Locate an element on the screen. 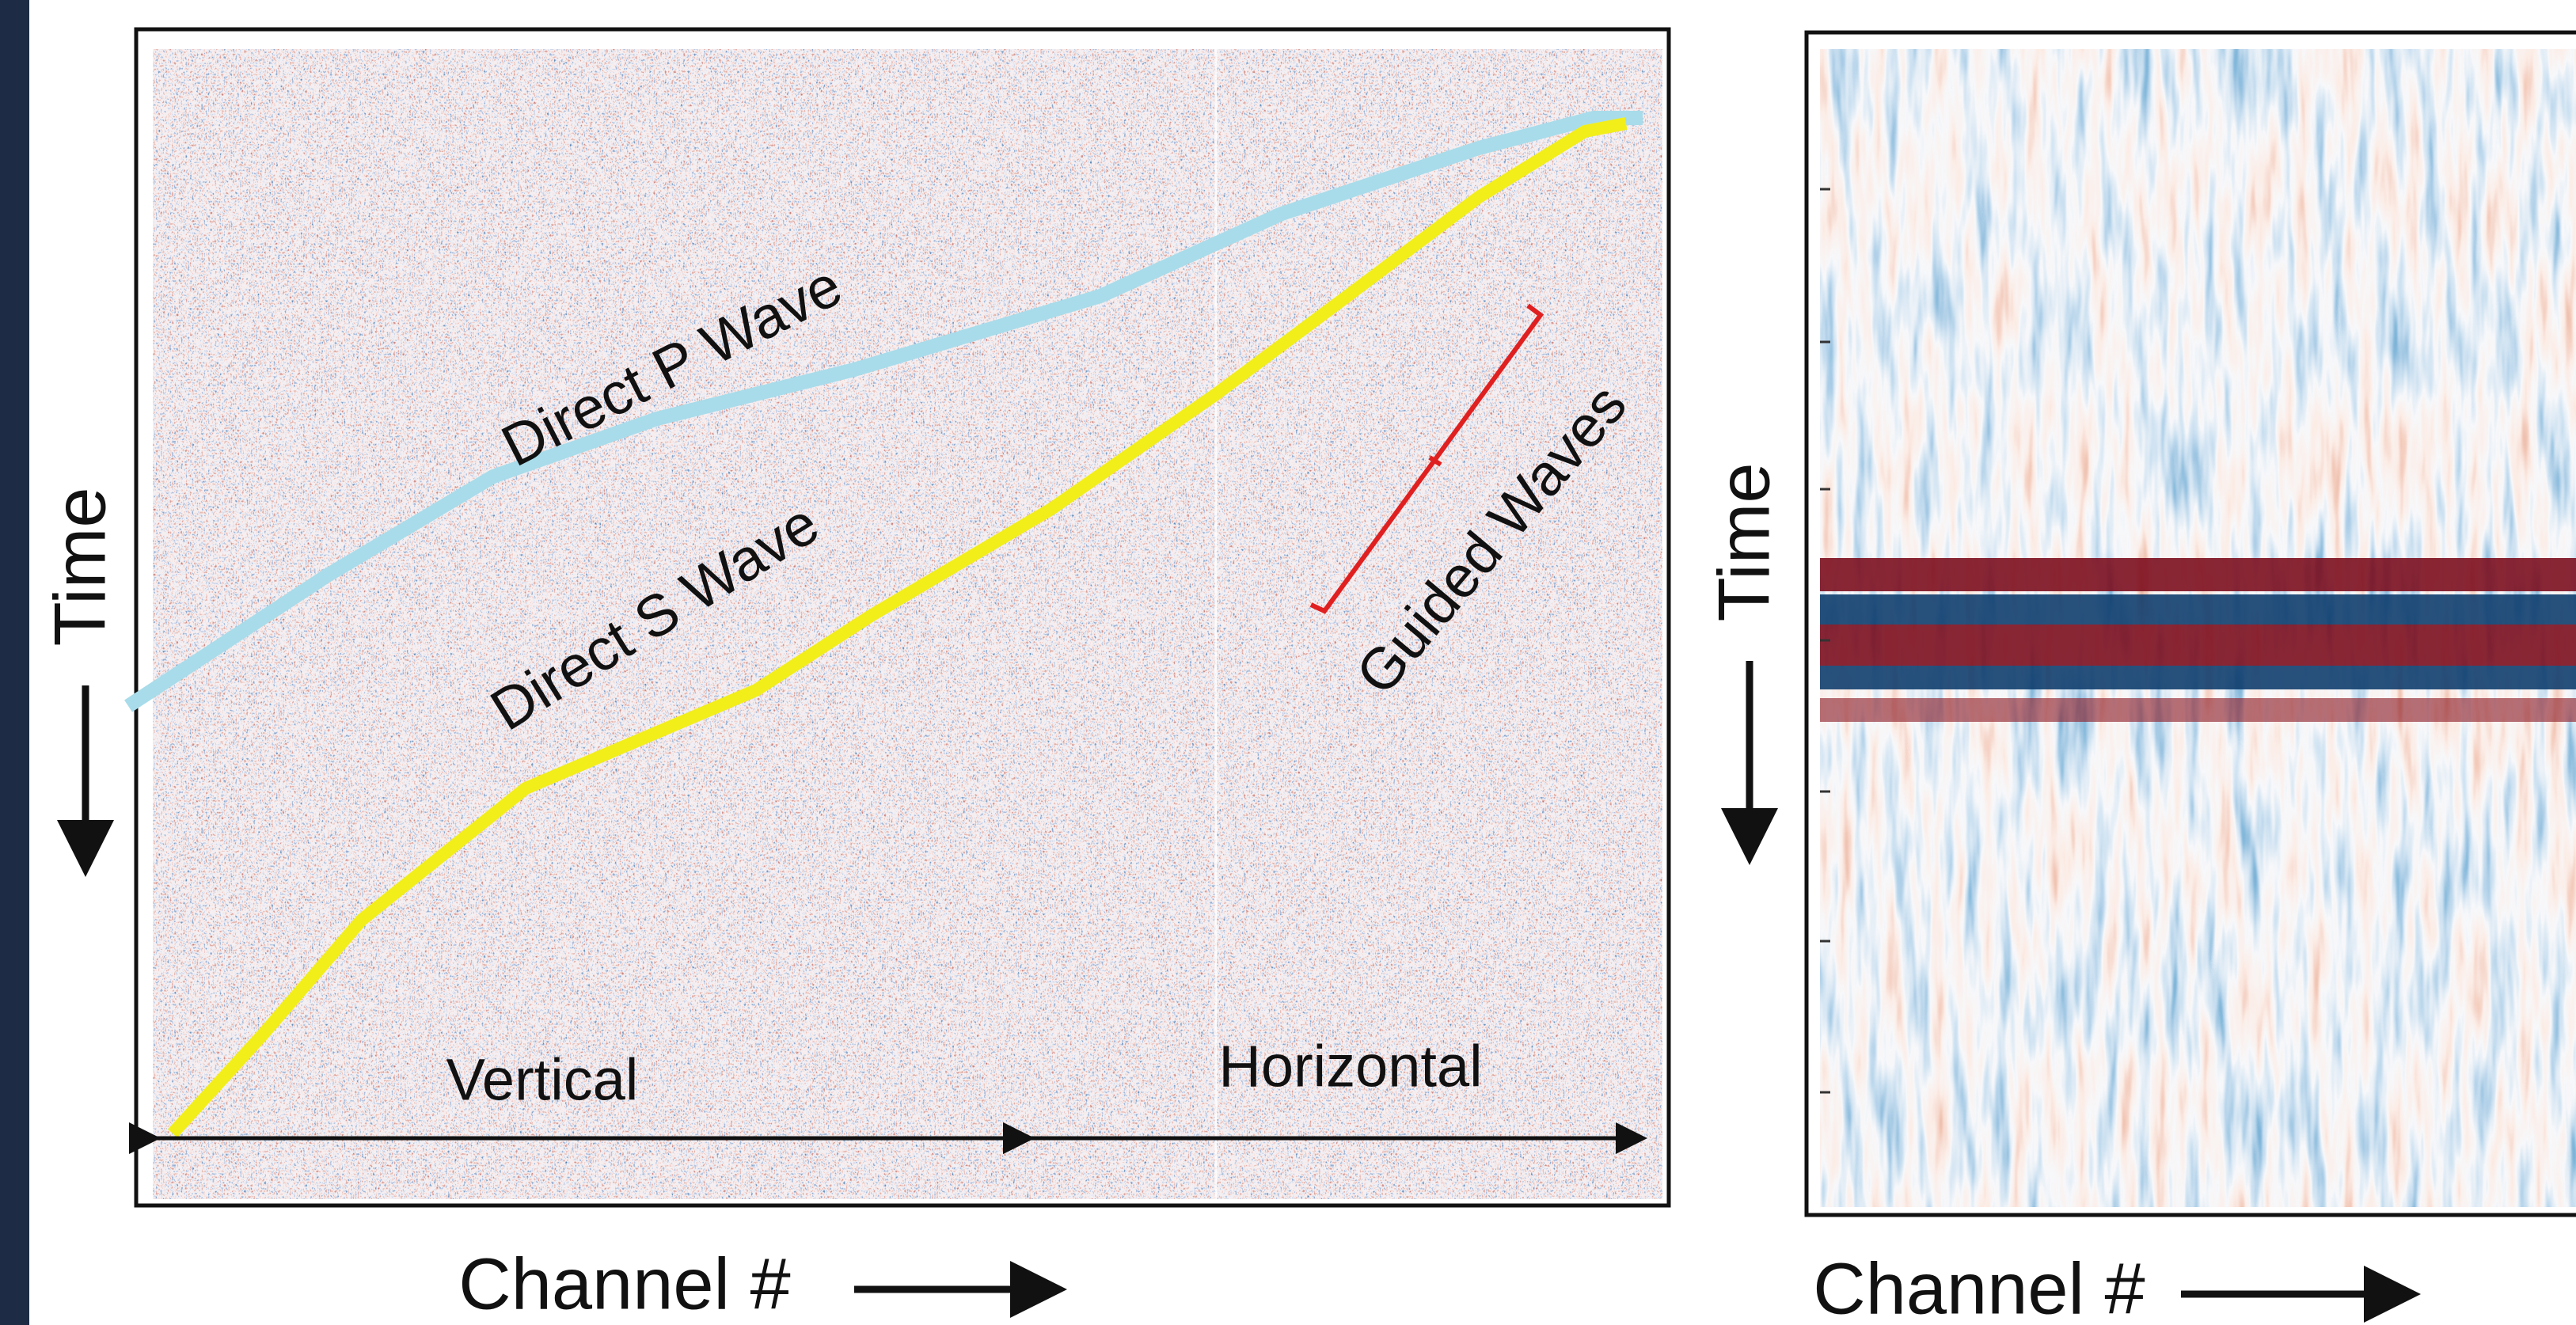 The height and width of the screenshot is (1325, 2576). right-ticks is located at coordinates (1825, 641).